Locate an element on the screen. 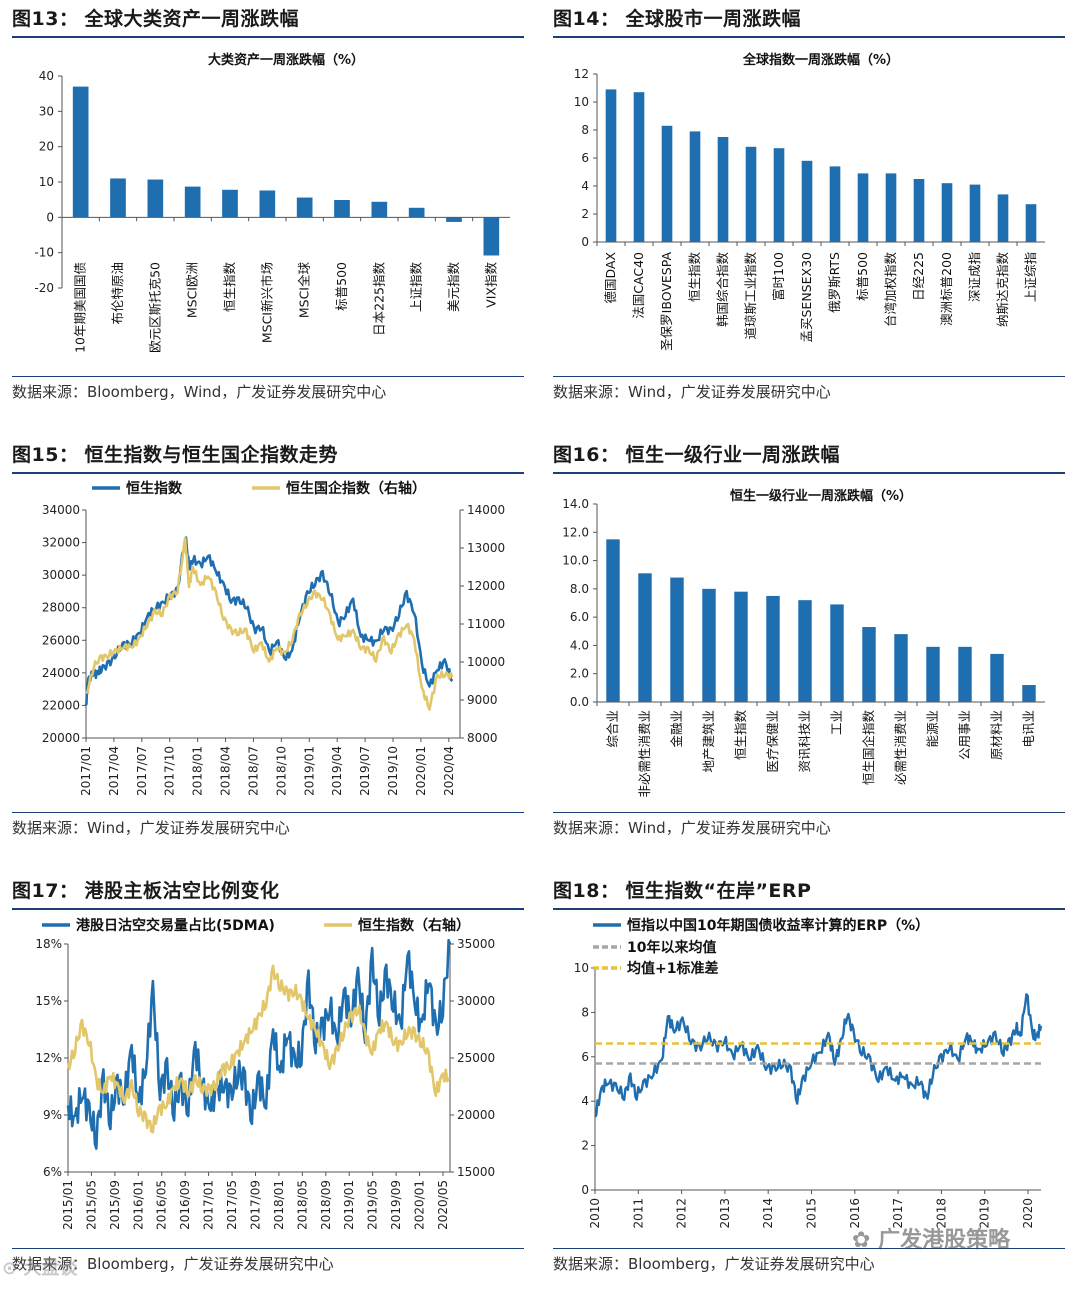 The image size is (1080, 1294). x-tick-label: 2015/05 is located at coordinates (91, 1205).